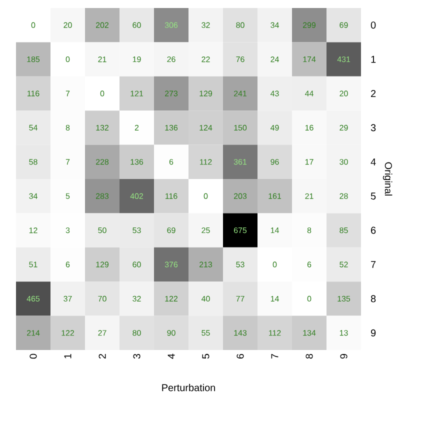  What do you see at coordinates (344, 356) in the screenshot?
I see `x-tick-label: 9` at bounding box center [344, 356].